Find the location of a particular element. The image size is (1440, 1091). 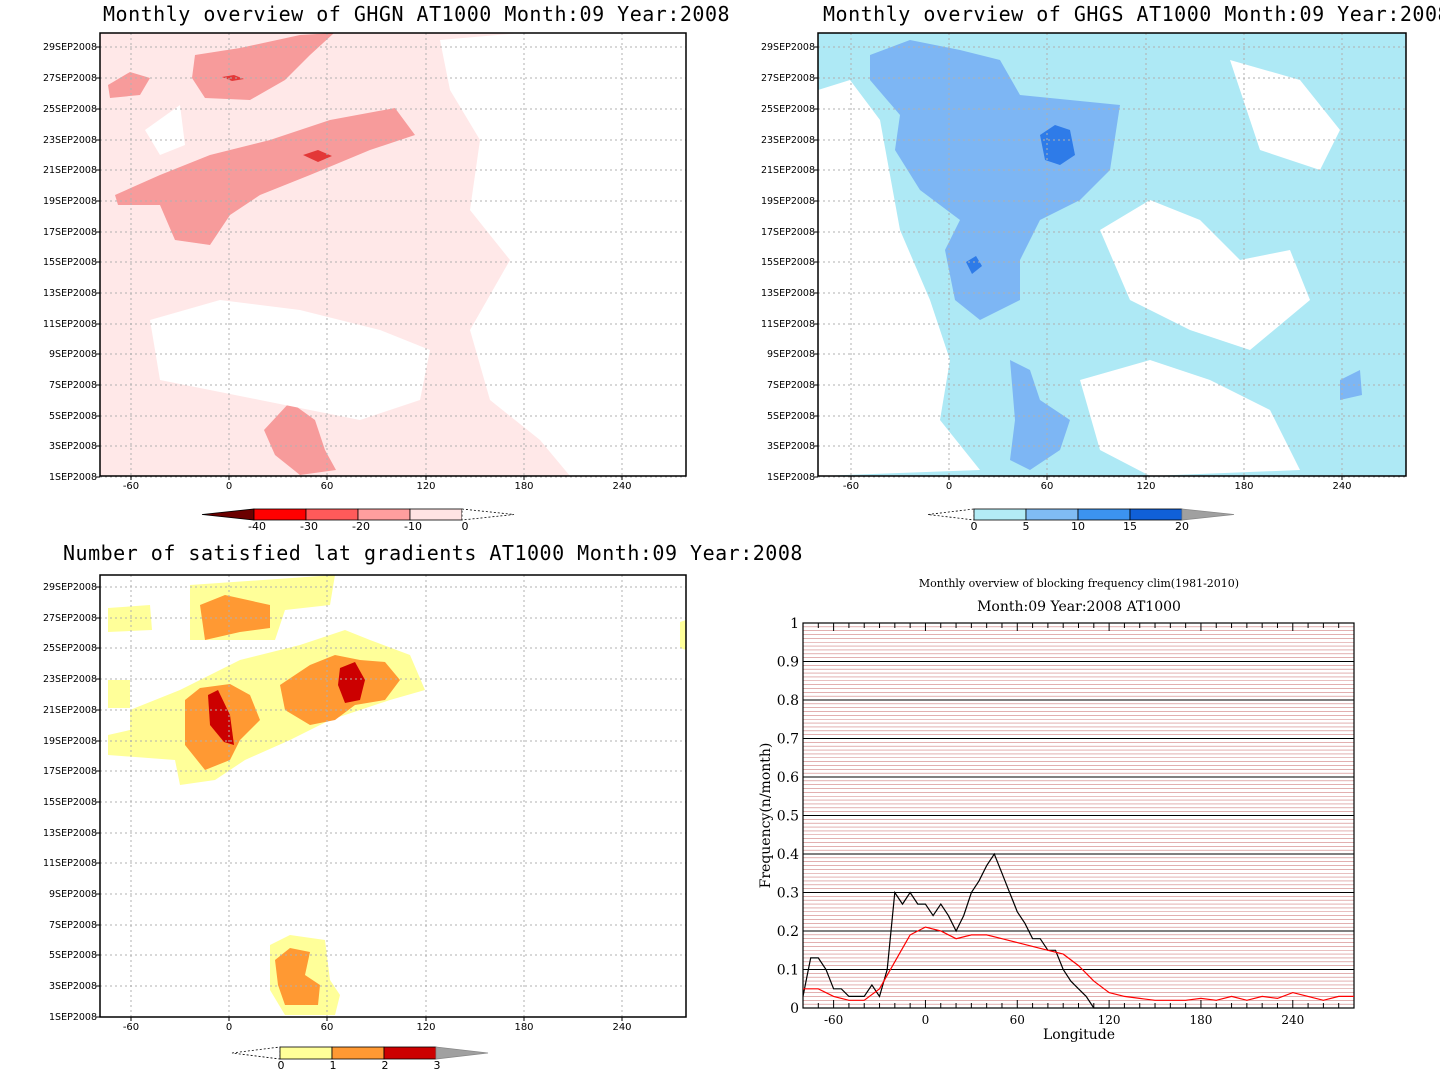

freq-y-tick-label: 0.3 is located at coordinates (788, 894).